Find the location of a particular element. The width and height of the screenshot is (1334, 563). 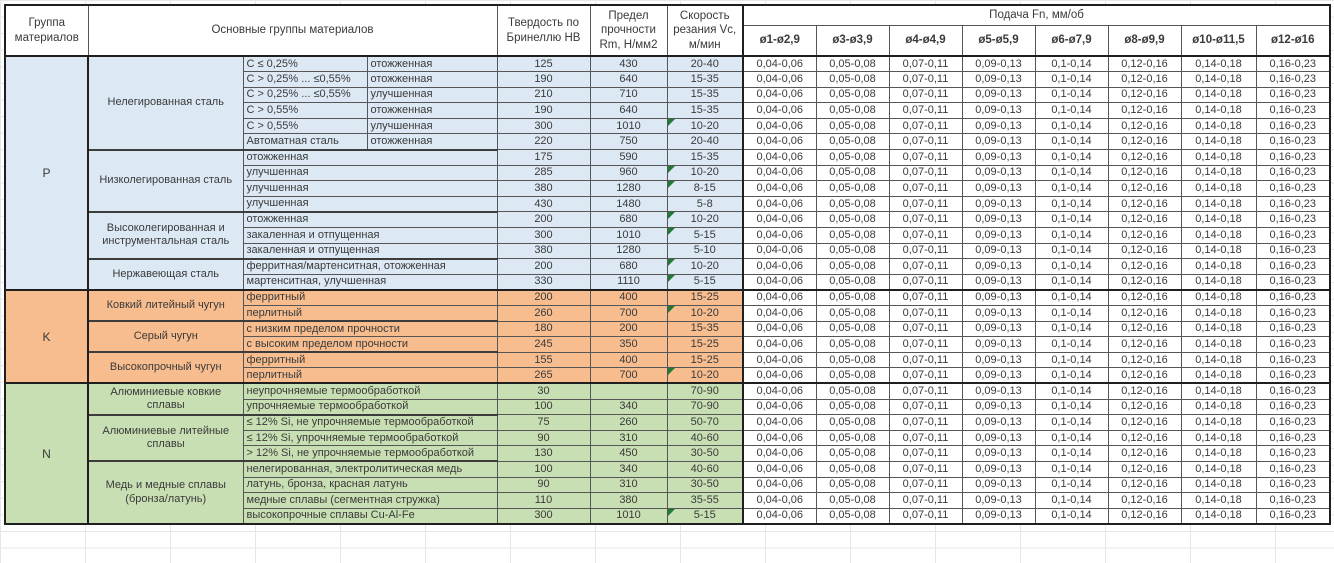

rm-cell: 450 is located at coordinates (628, 453).